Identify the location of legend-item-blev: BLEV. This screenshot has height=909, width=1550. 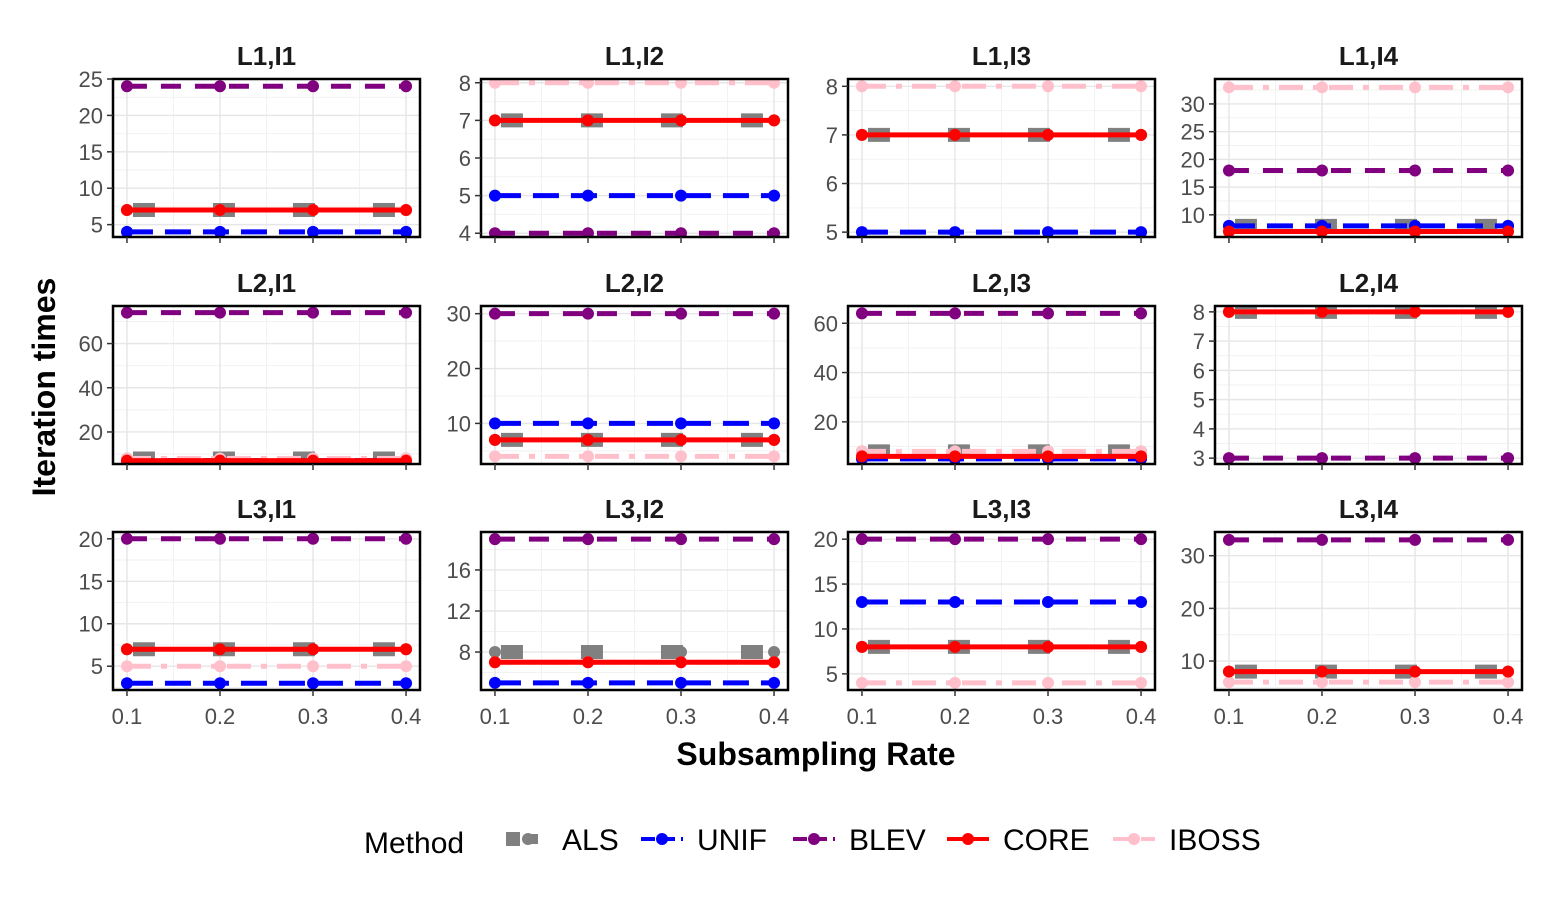
(859, 840).